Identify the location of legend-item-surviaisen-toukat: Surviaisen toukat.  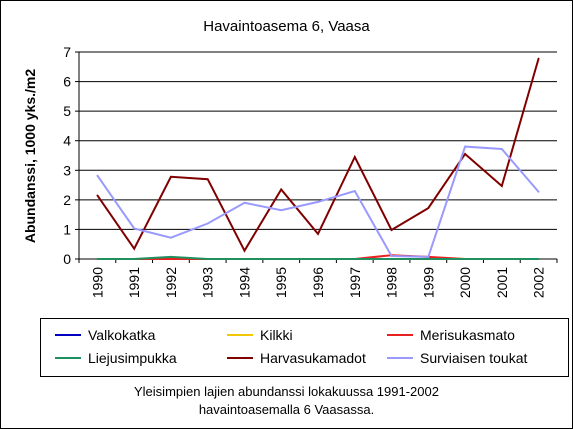
(457, 358).